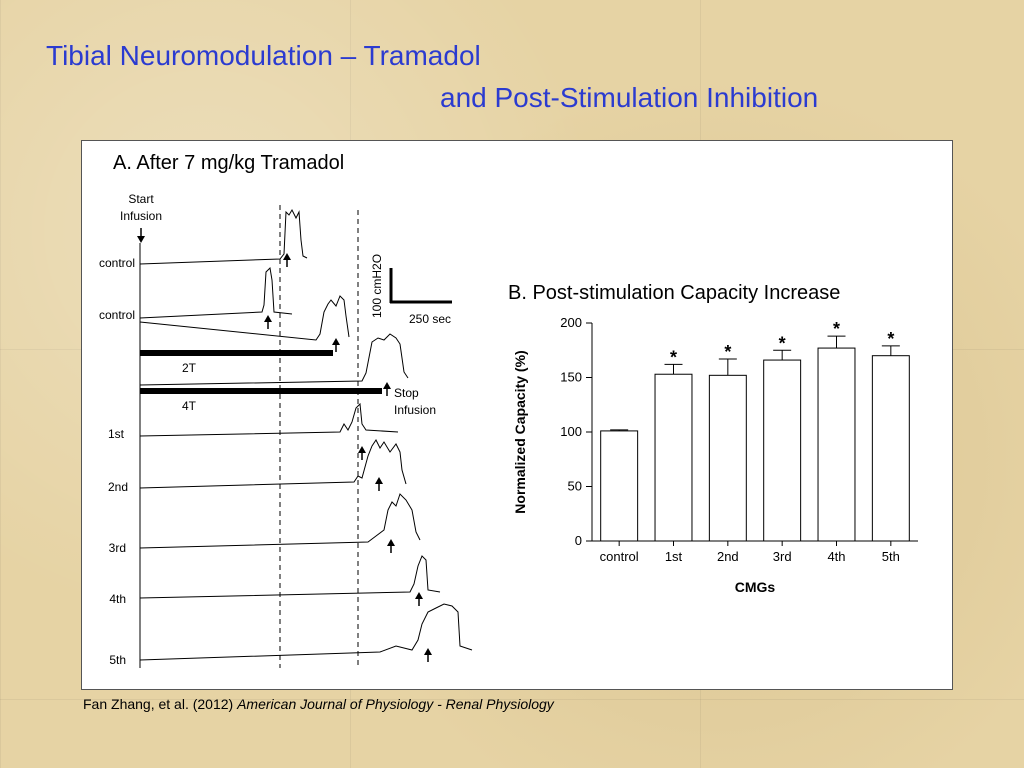  I want to click on trace-2T, so click(244, 318).